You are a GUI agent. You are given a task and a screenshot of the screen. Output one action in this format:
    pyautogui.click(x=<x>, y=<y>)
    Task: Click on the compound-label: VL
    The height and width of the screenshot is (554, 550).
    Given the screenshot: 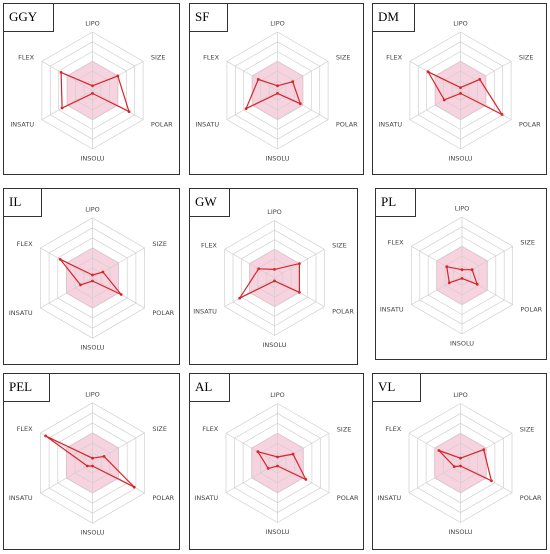 What is the action you would take?
    pyautogui.click(x=397, y=388)
    